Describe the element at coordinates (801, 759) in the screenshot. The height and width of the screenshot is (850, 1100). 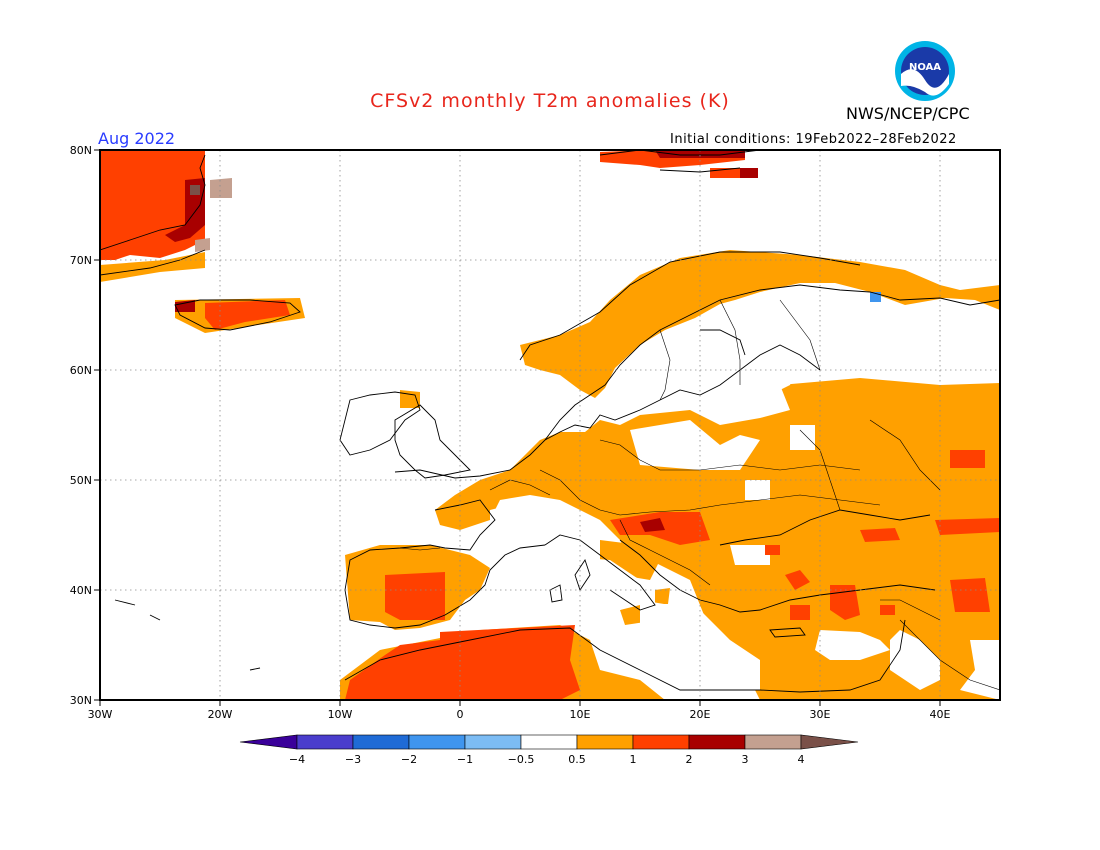
I see `colorbar-tick: 4` at that location.